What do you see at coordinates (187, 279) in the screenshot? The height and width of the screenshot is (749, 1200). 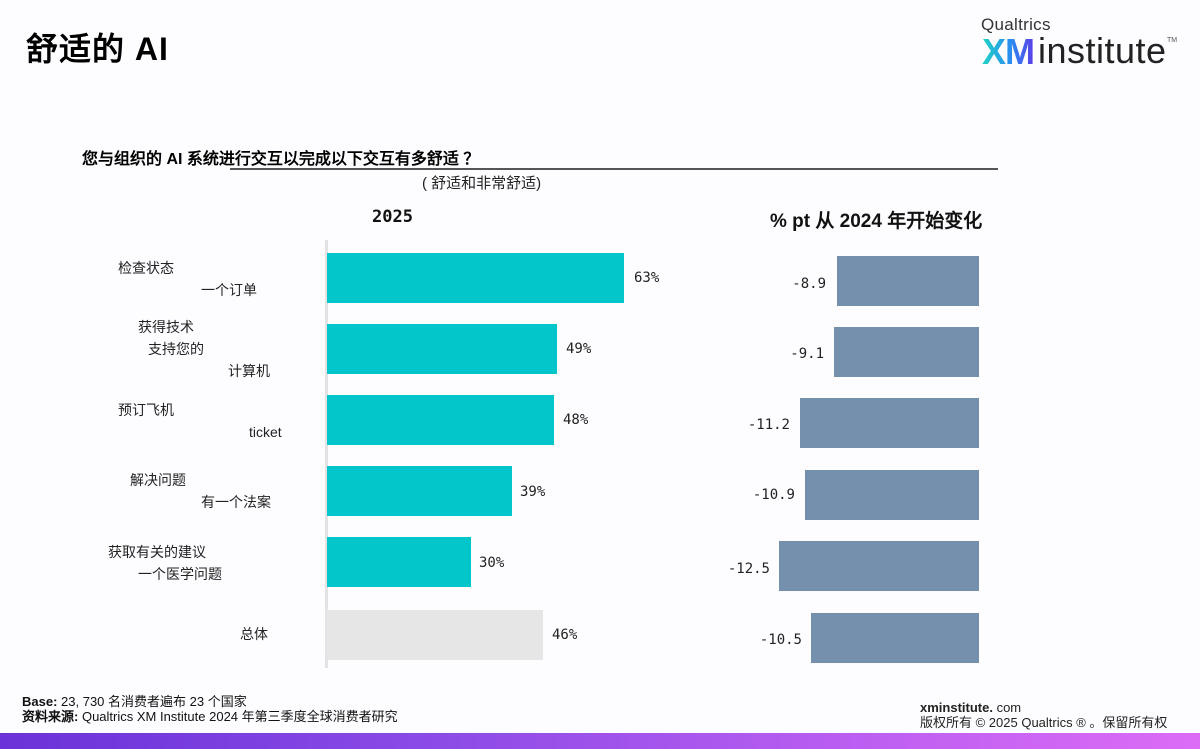 I see `row-label: 检查状态 一个订单` at bounding box center [187, 279].